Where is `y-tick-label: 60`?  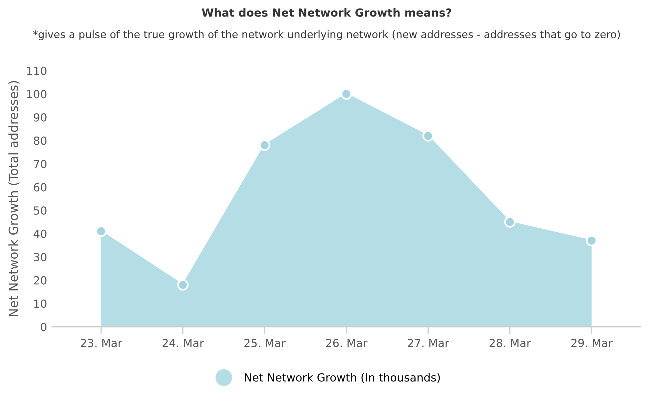
y-tick-label: 60 is located at coordinates (40, 187).